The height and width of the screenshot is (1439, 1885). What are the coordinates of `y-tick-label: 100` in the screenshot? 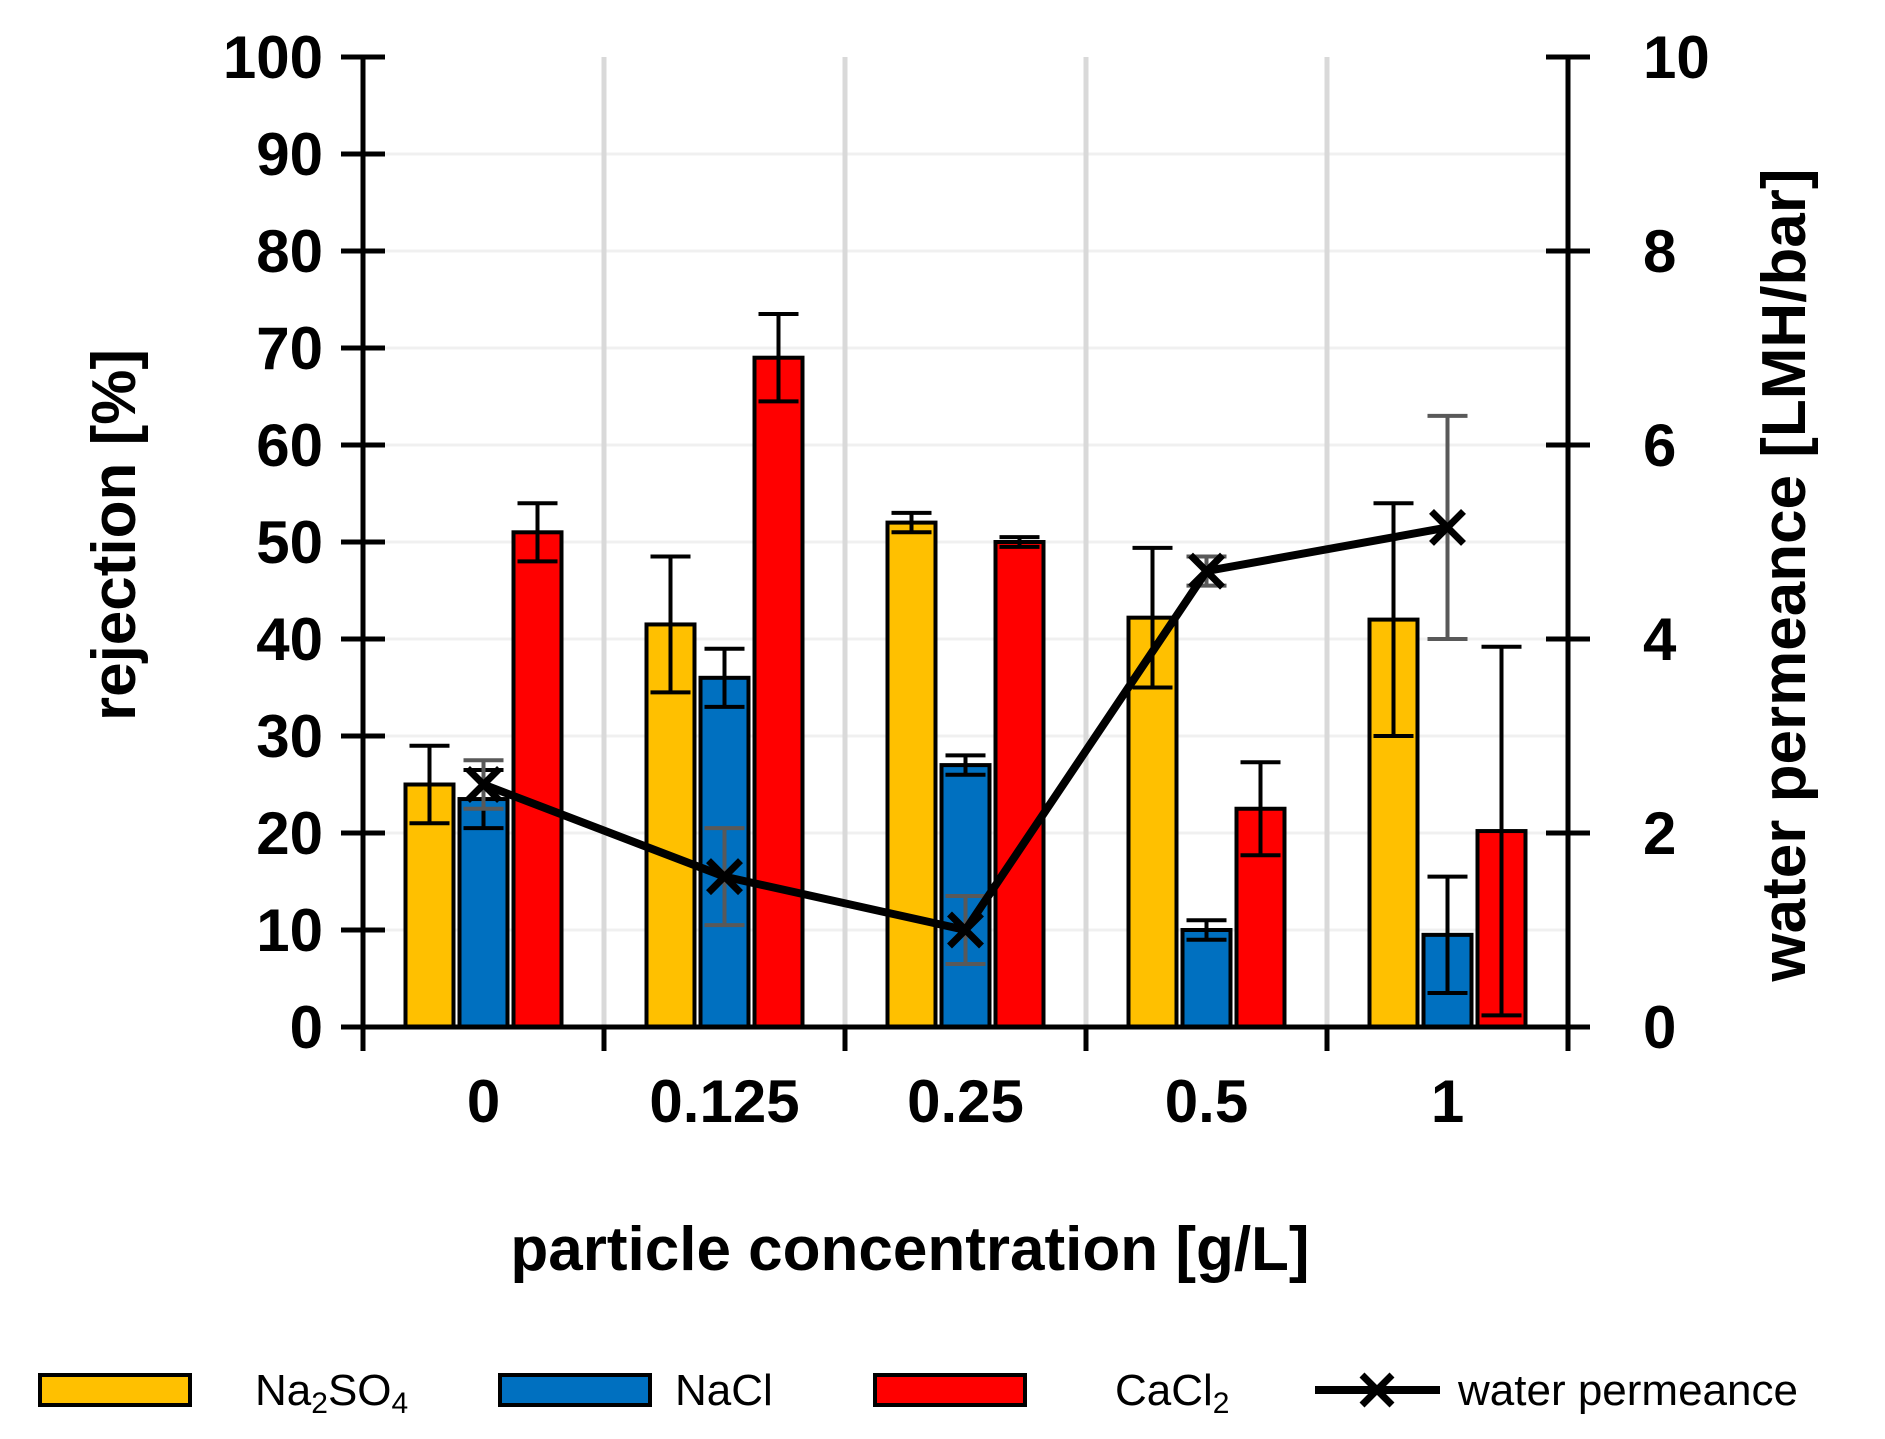 It's located at (273, 57).